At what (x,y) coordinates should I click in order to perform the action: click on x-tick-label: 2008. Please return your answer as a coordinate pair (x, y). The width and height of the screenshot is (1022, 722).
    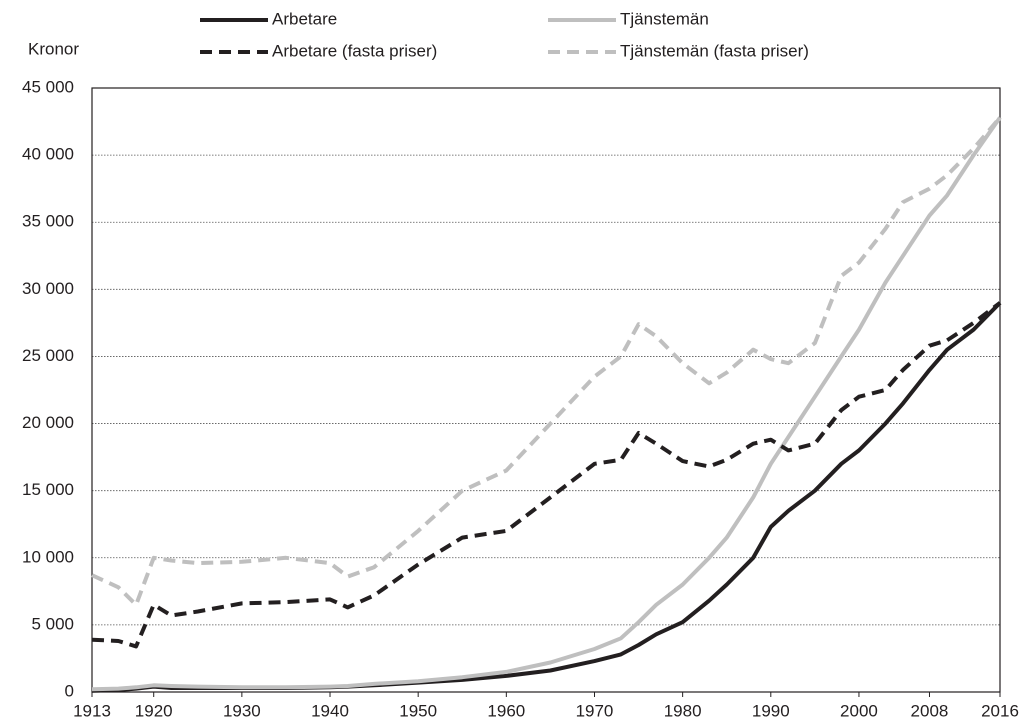
    Looking at the image, I should click on (930, 710).